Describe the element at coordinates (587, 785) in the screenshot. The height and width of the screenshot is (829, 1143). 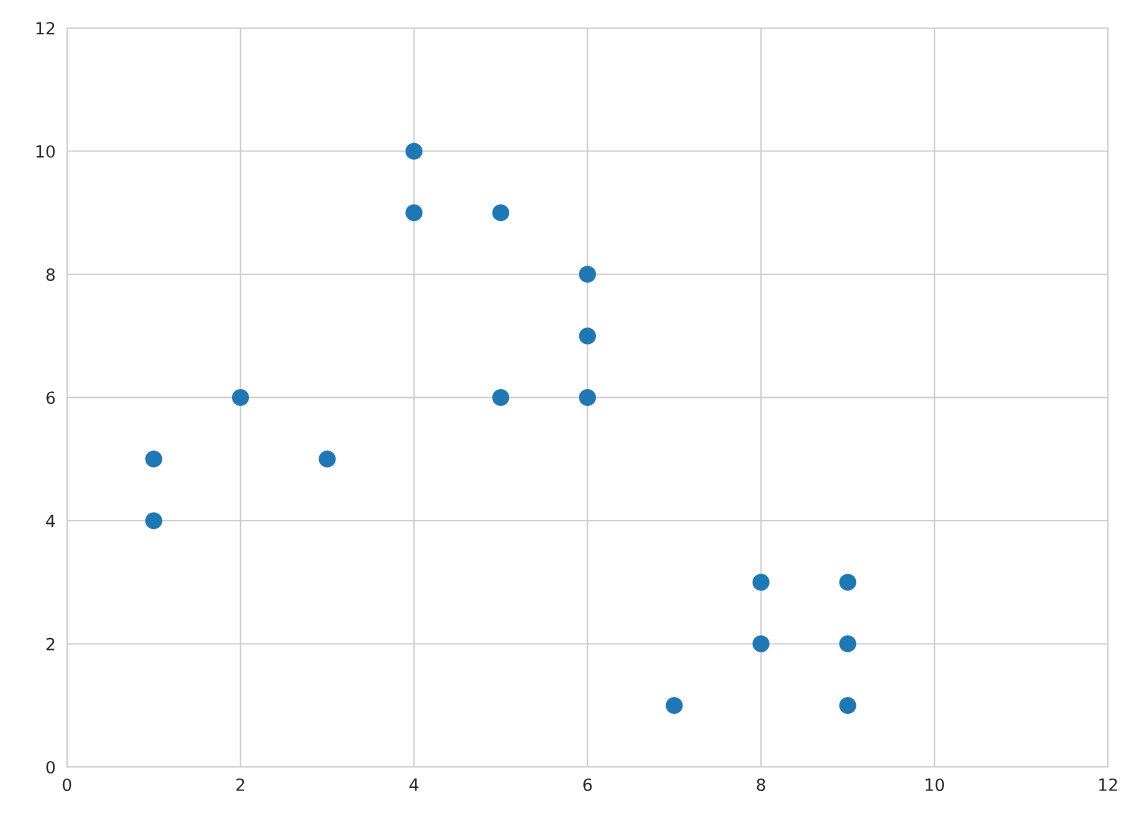
I see `x-tick-label: 6` at that location.